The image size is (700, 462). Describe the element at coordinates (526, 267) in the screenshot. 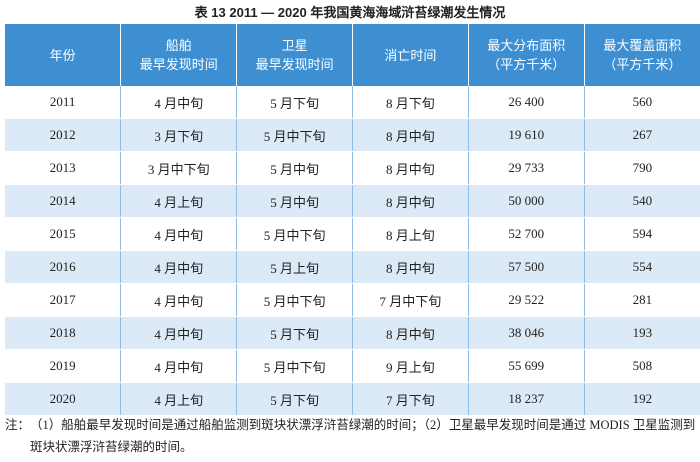

I see `table-cell: 57 500` at that location.